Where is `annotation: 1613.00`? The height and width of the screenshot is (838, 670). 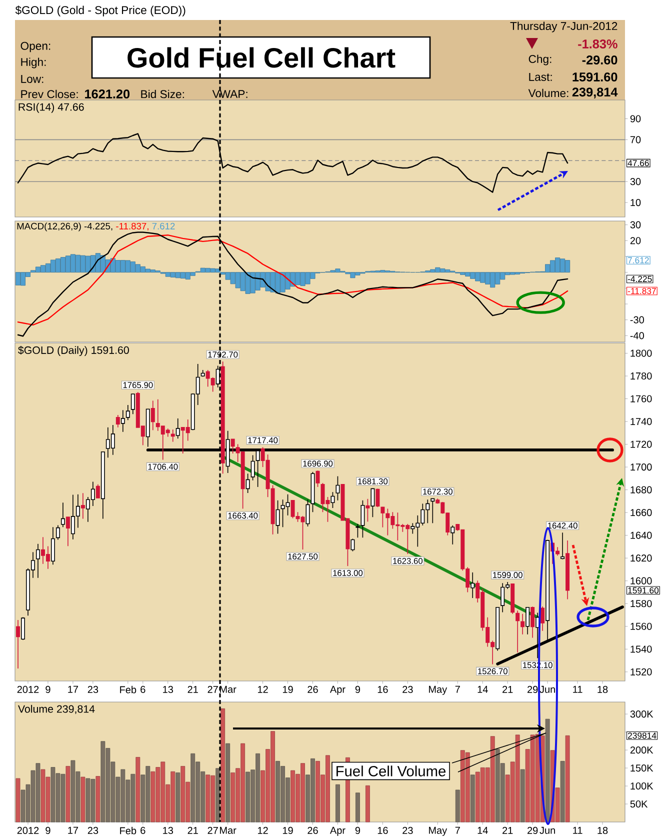
annotation: 1613.00 is located at coordinates (348, 573).